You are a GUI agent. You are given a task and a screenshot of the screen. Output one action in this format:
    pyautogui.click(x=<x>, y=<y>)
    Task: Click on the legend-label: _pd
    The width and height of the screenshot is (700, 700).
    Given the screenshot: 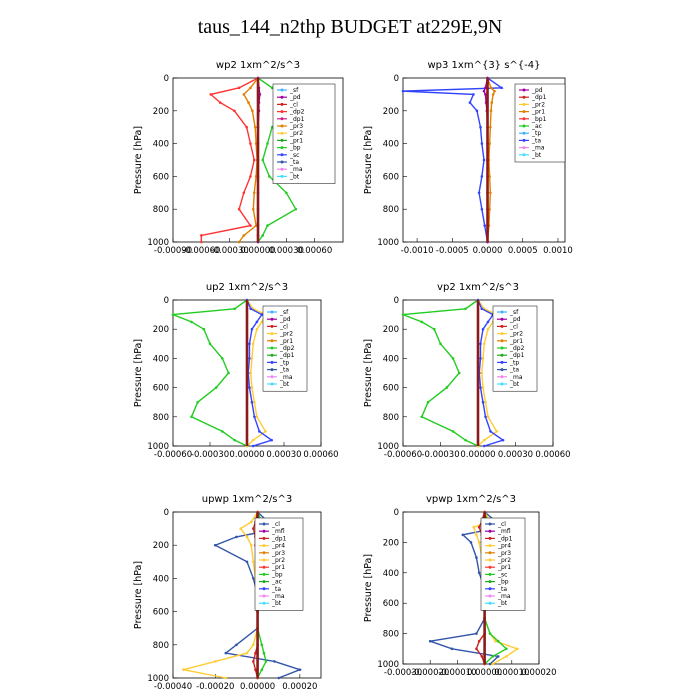 What is the action you would take?
    pyautogui.click(x=537, y=90)
    